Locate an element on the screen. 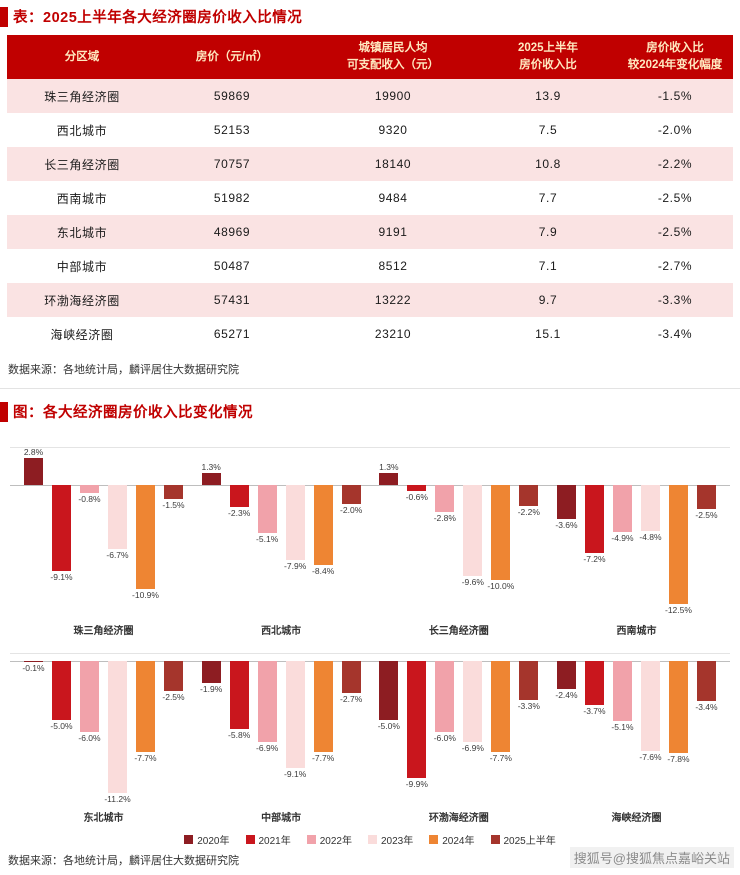 The width and height of the screenshot is (740, 875). chart-source-note: 数据来源：各地统计局，麟评居住大数据研究院 is located at coordinates (123, 861).